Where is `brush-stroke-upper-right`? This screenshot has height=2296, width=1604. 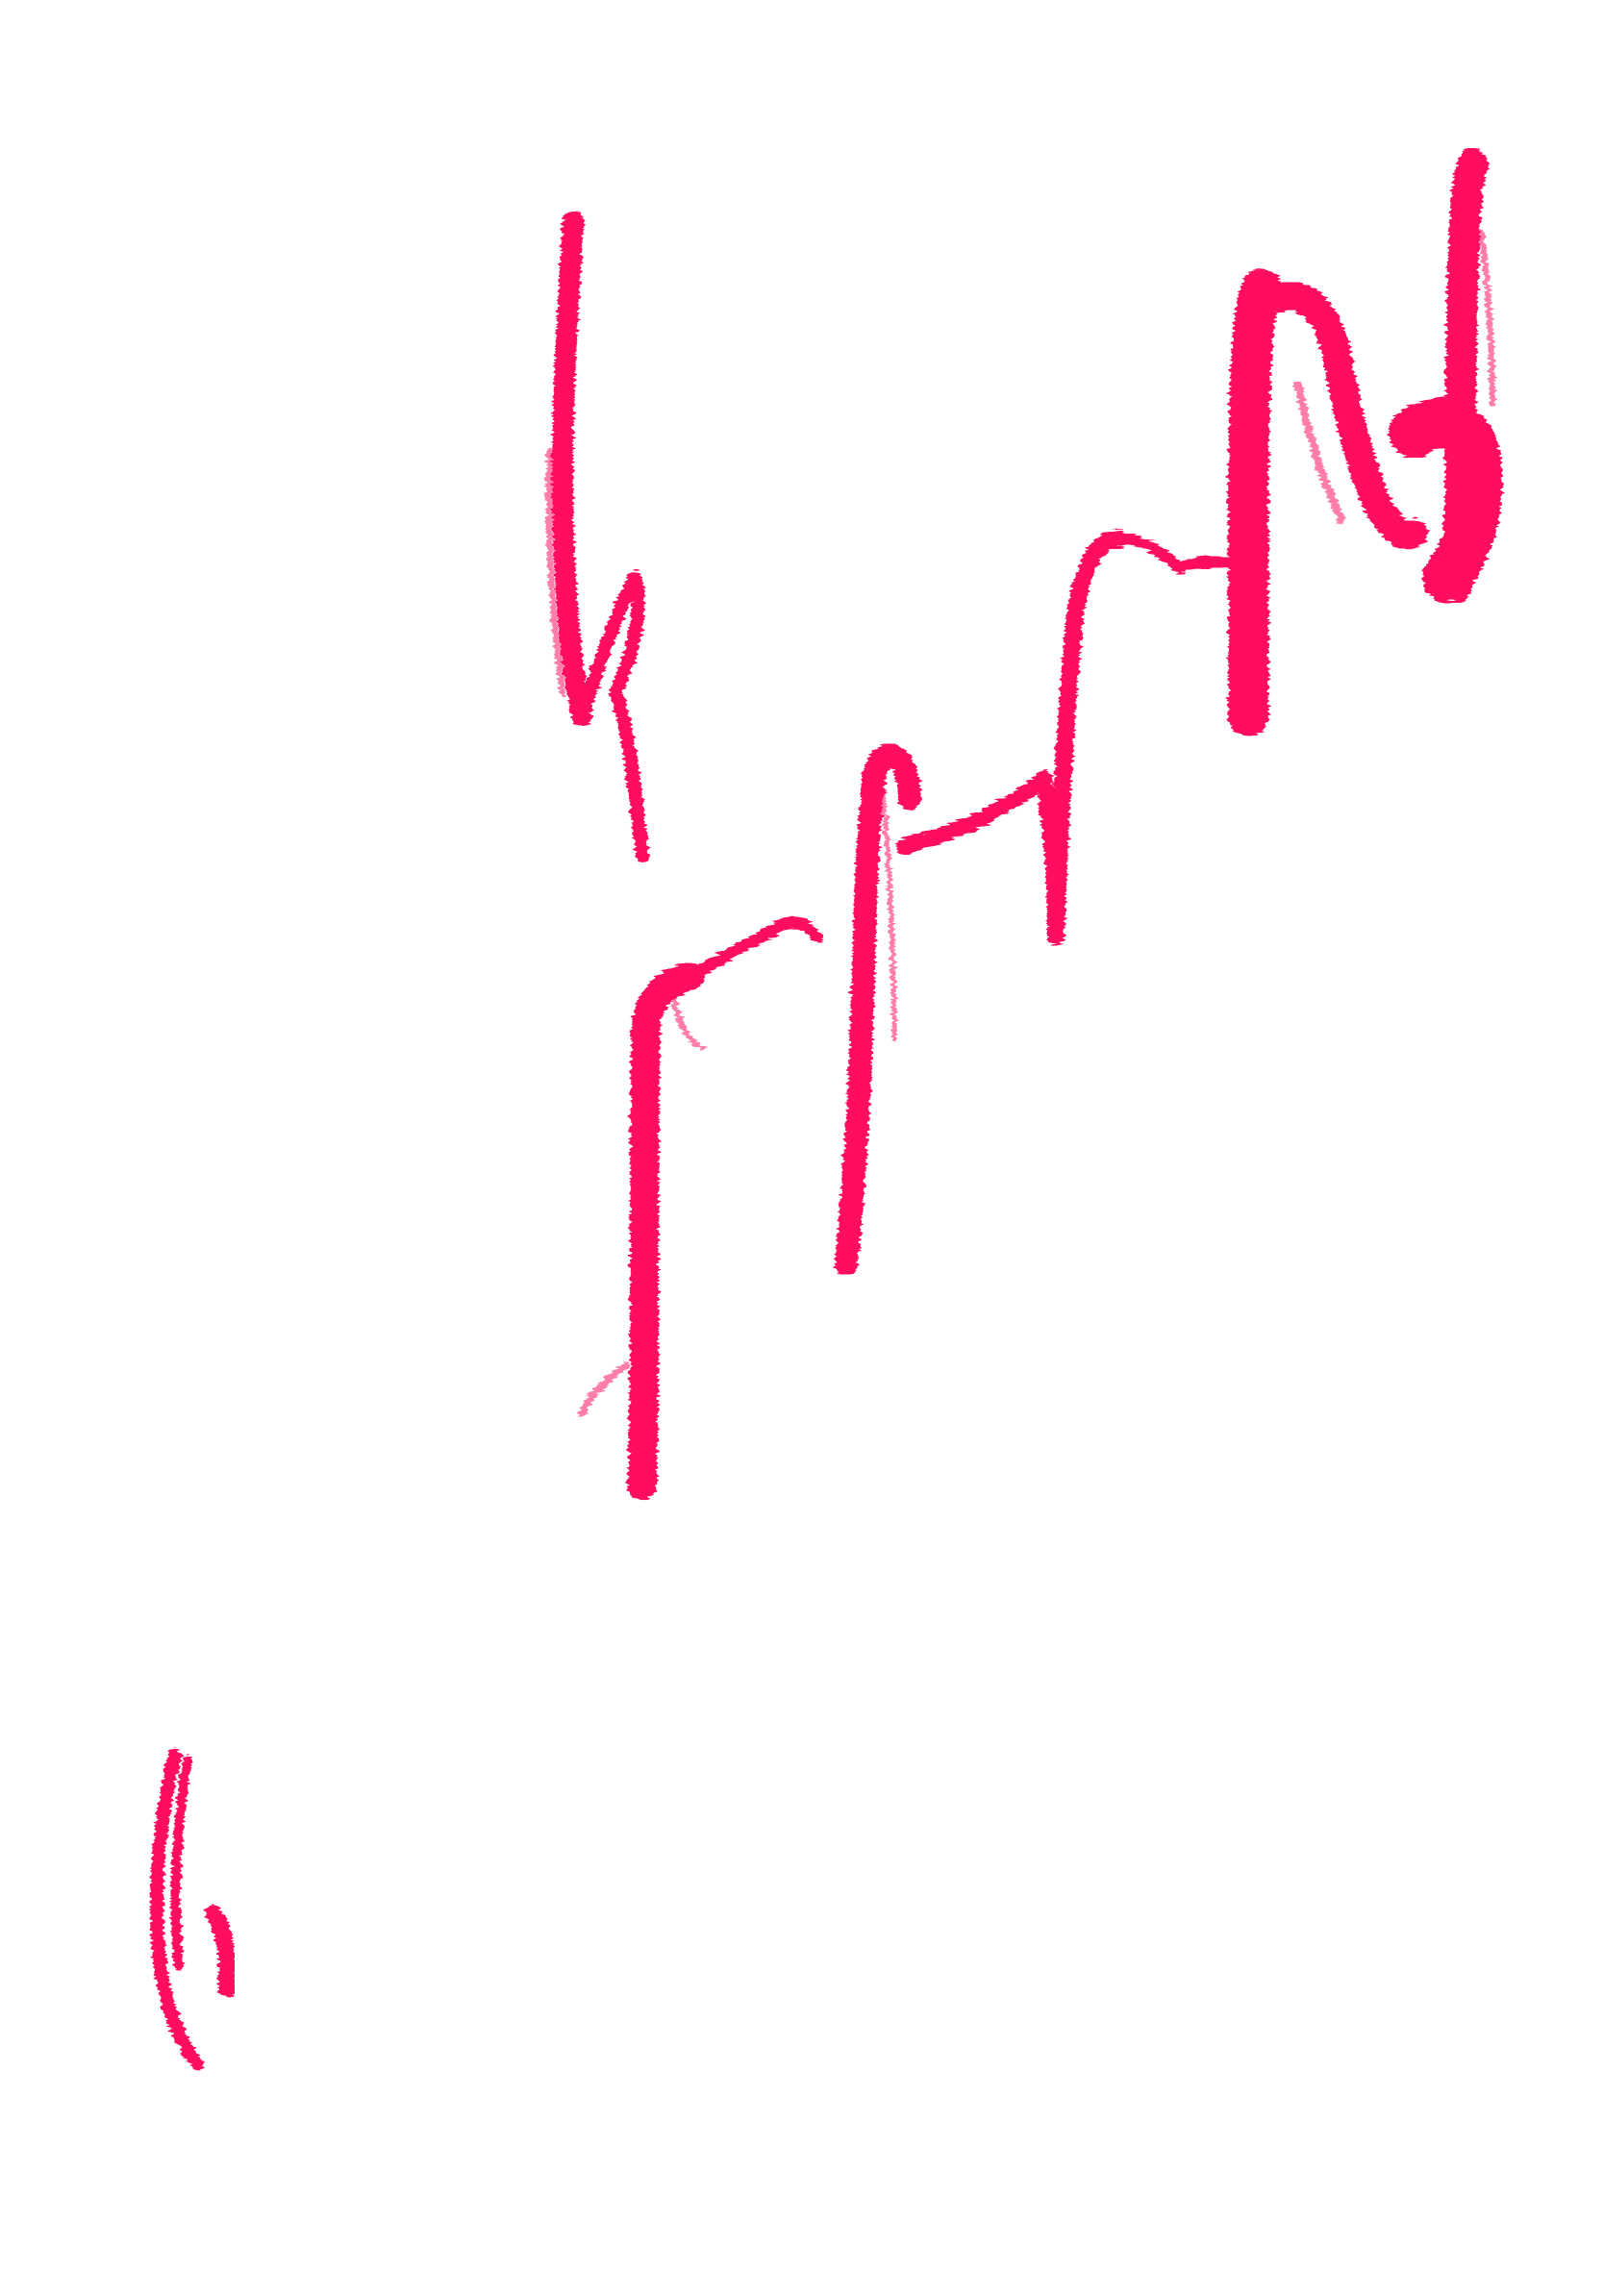
brush-stroke-upper-right is located at coordinates (1309, 442).